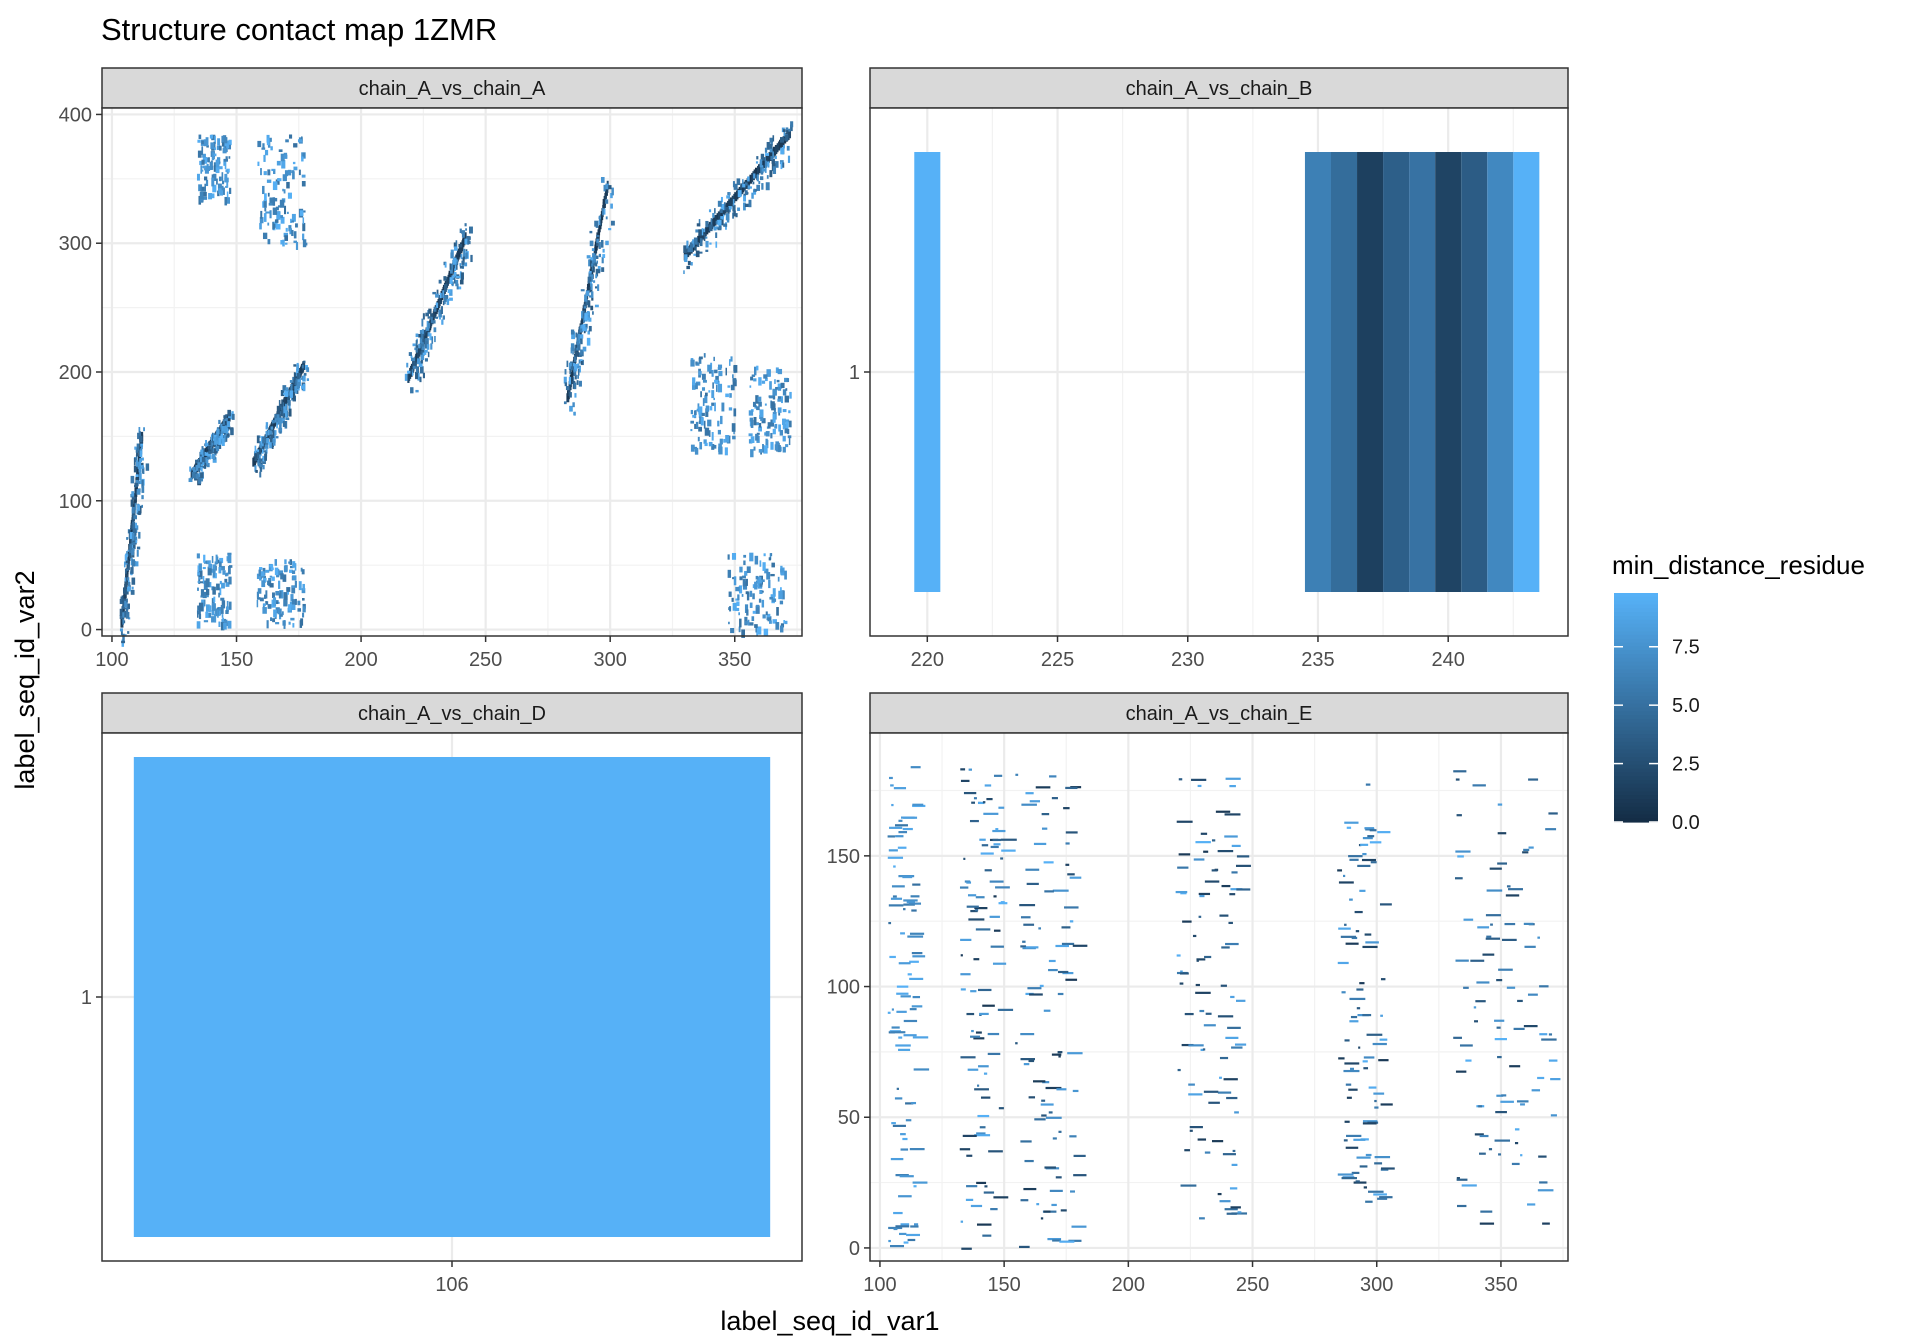 The width and height of the screenshot is (1920, 1344). I want to click on y-tick-label: 1, so click(86, 998).